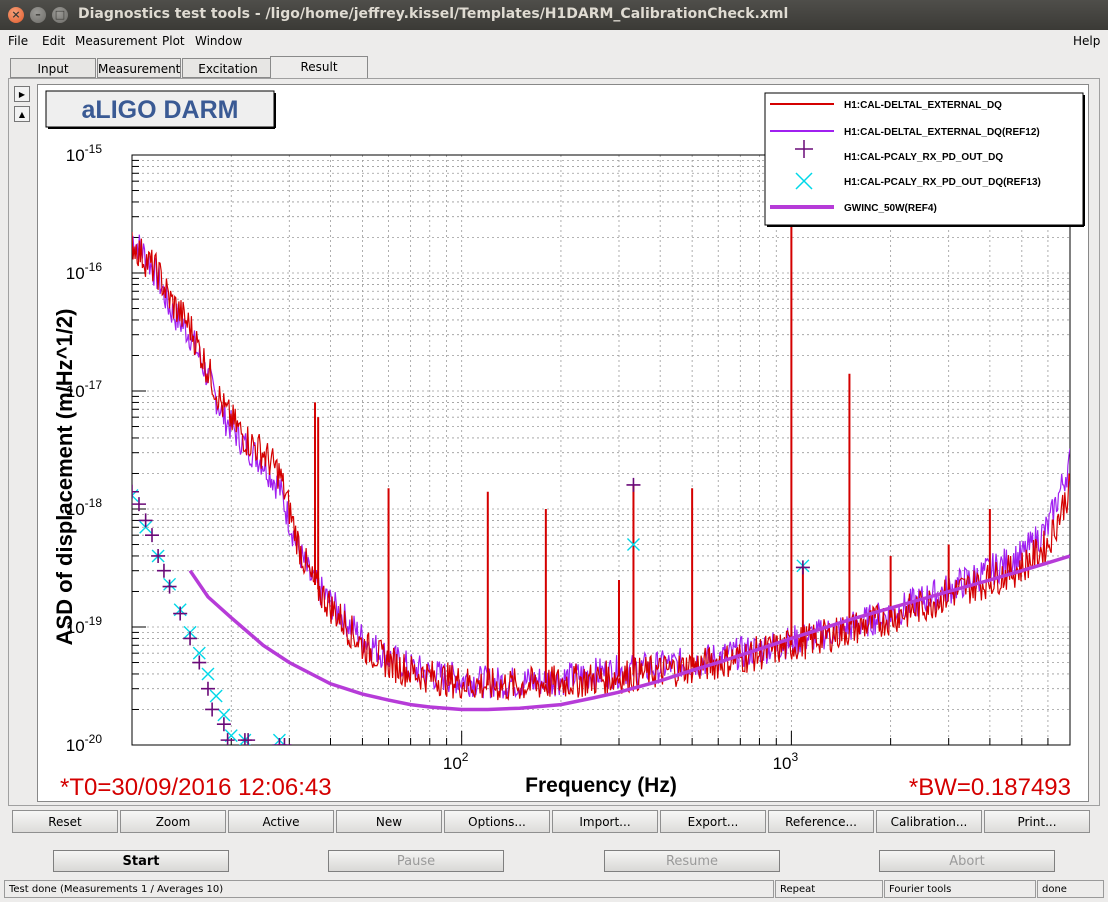  Describe the element at coordinates (601, 785) in the screenshot. I see `x-axis-label: Frequency (Hz)` at that location.